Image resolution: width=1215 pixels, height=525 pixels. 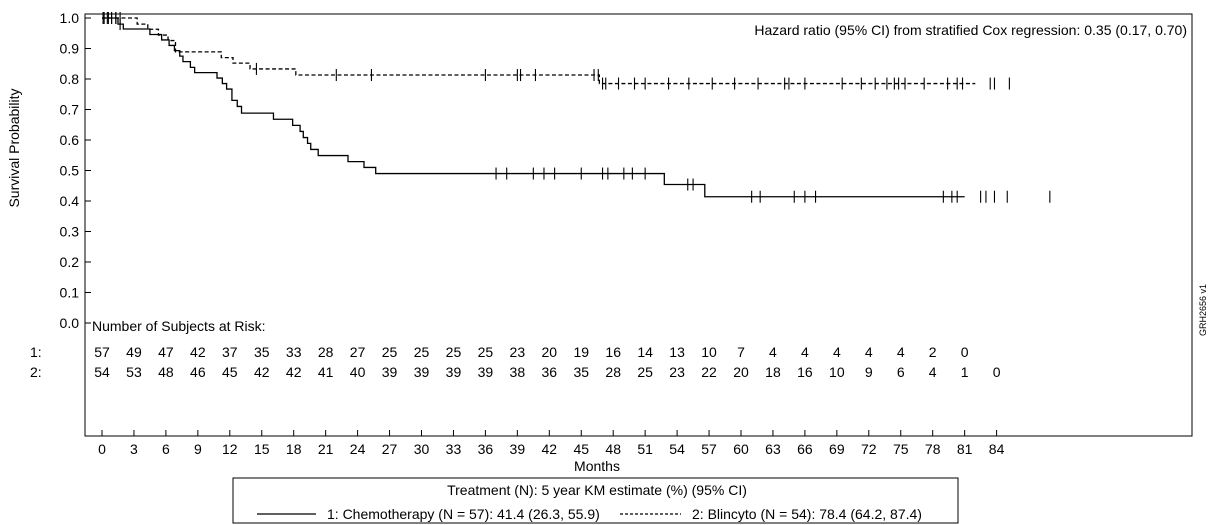 What do you see at coordinates (518, 372) in the screenshot?
I see `risk-value: 38` at bounding box center [518, 372].